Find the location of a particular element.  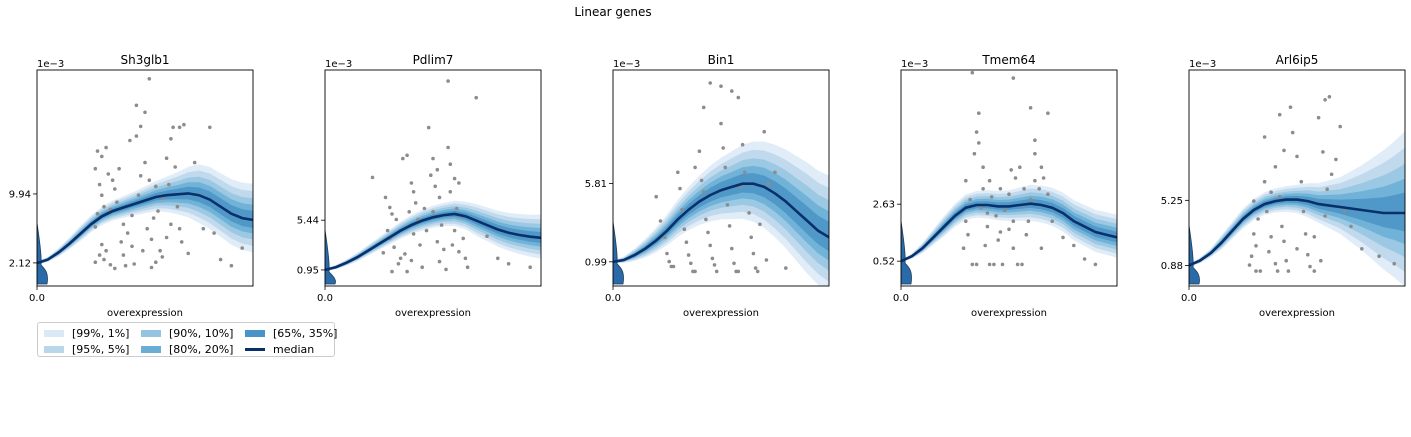

legend-median-line is located at coordinates (255, 349).